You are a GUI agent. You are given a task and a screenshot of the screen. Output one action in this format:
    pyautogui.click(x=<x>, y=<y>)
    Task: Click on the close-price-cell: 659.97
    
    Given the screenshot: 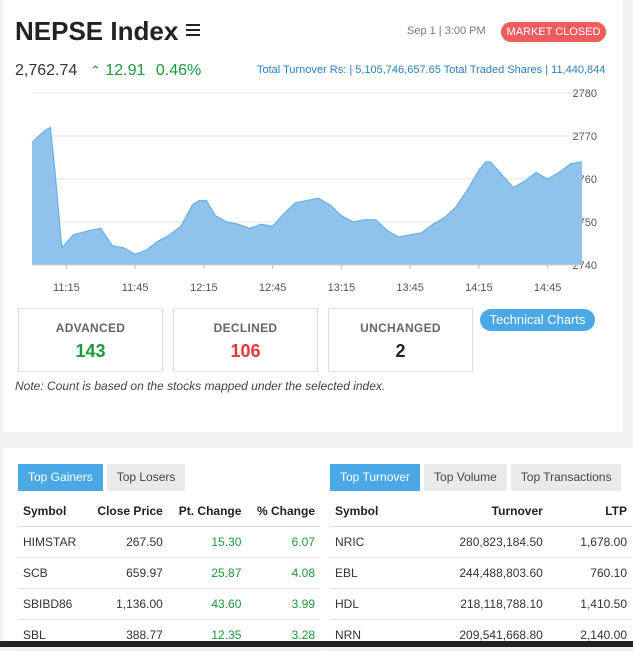 What is the action you would take?
    pyautogui.click(x=127, y=573)
    